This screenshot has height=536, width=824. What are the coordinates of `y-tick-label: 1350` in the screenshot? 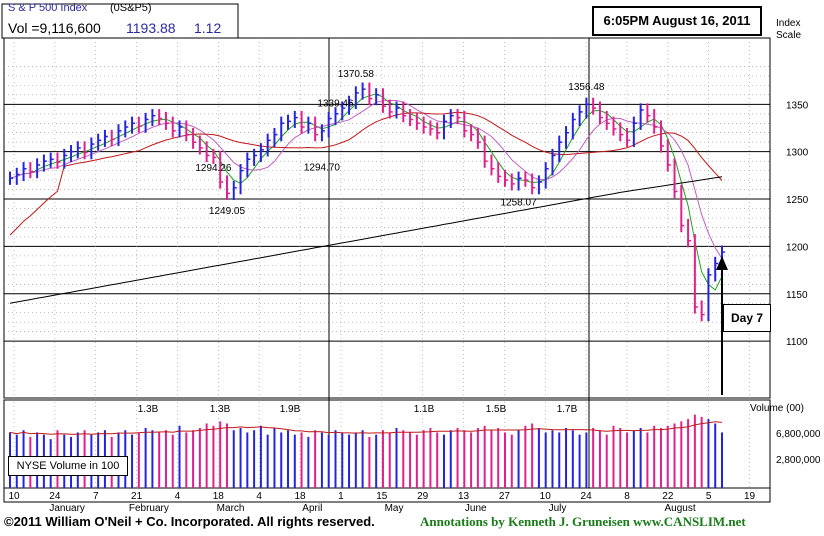 It's located at (797, 105).